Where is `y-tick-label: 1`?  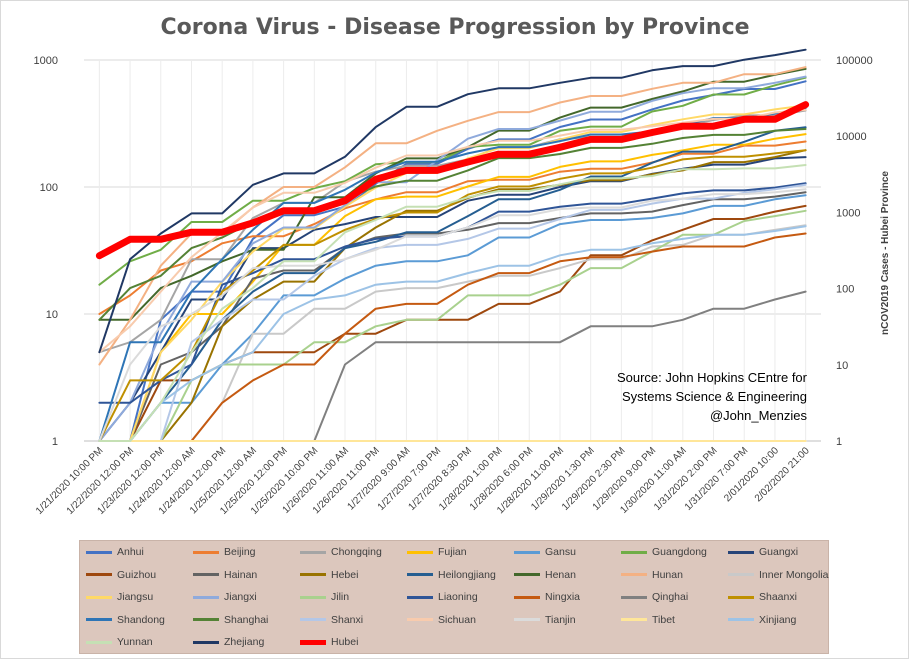 y-tick-label: 1 is located at coordinates (55, 442).